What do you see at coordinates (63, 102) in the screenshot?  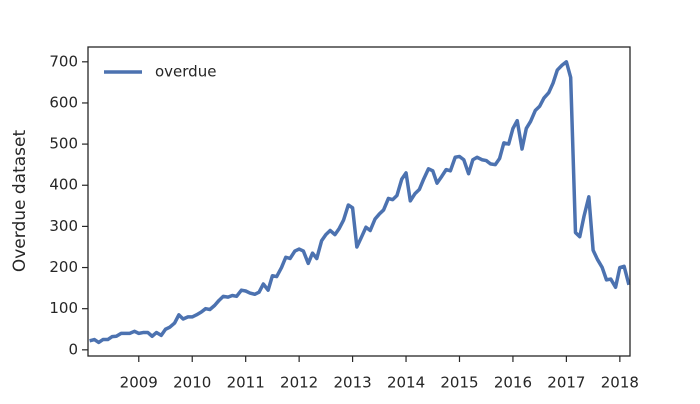 I see `y-tick-label: 600` at bounding box center [63, 102].